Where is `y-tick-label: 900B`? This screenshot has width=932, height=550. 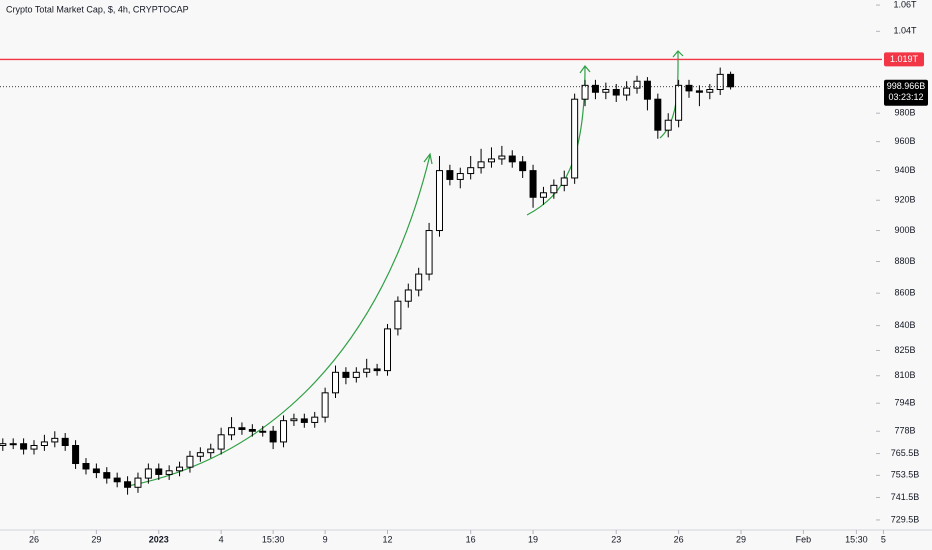 y-tick-label: 900B is located at coordinates (904, 230).